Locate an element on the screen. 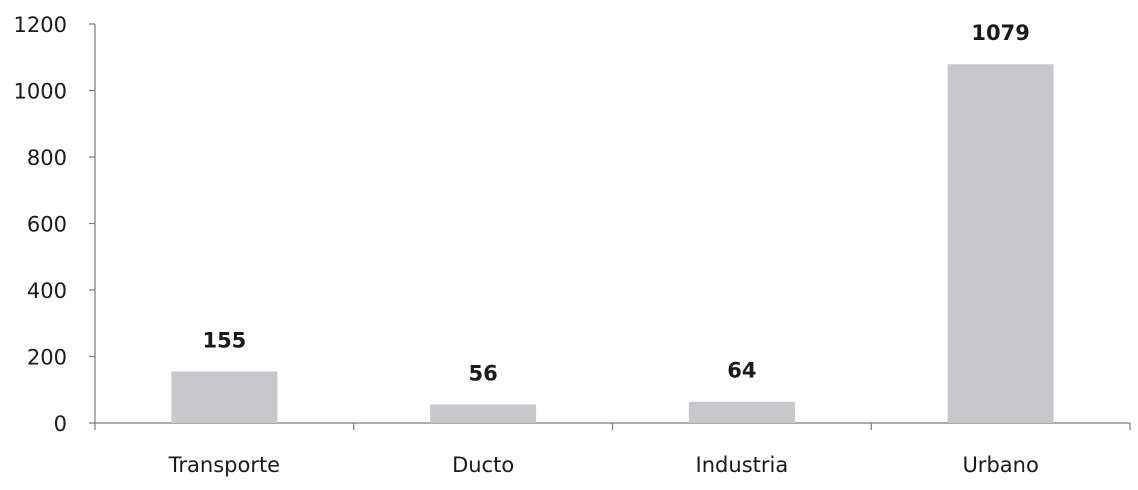  y-tick-label: 0 is located at coordinates (60, 424).